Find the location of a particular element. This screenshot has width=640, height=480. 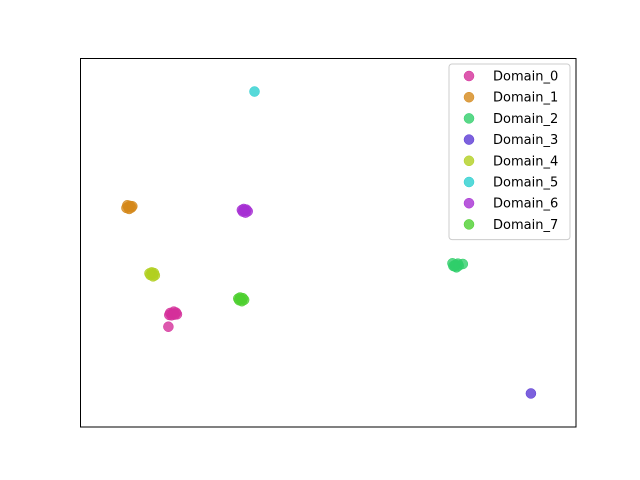

legend-label: Domain_3 is located at coordinates (525, 140).